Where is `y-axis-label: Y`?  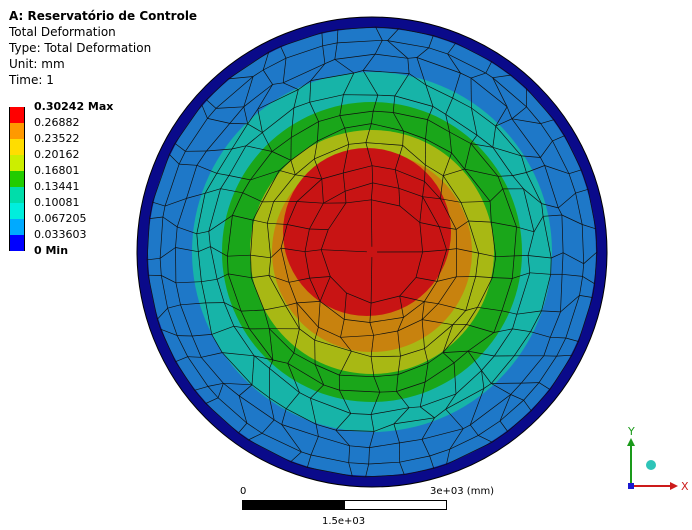
y-axis-label: Y is located at coordinates (631, 431).